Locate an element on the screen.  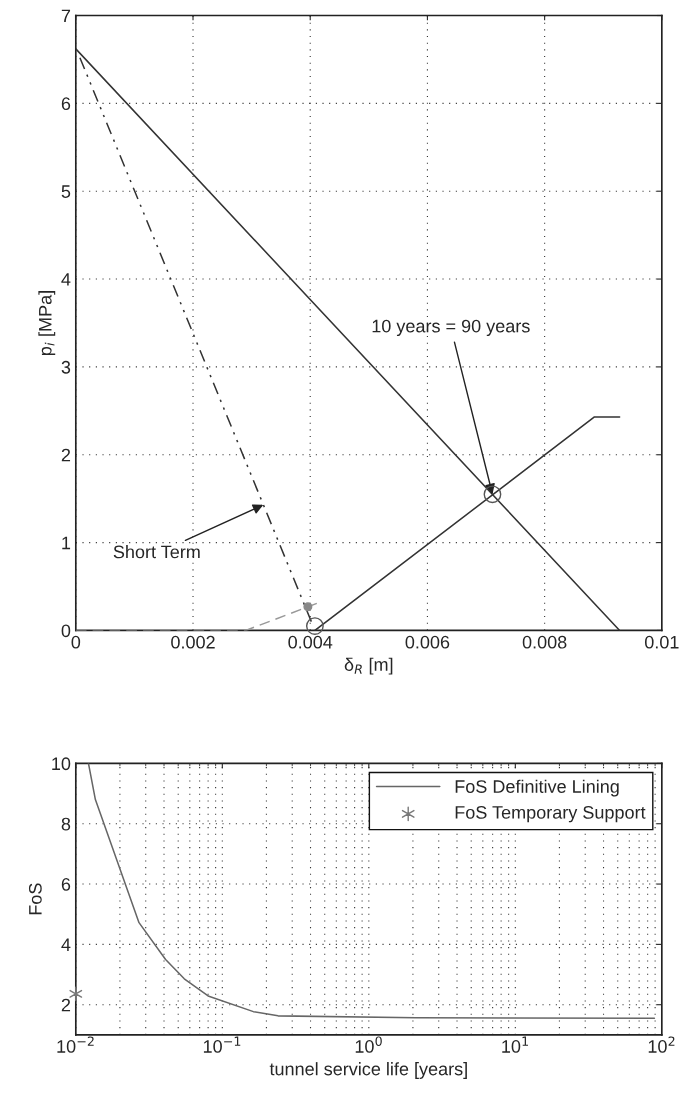
legend-label: FoS Temporary Support is located at coordinates (550, 814).